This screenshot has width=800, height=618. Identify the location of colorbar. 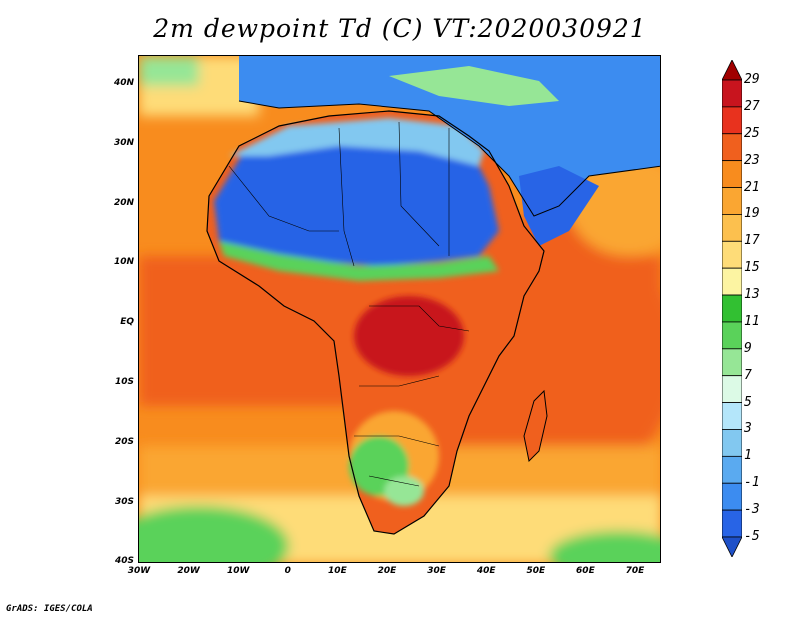
(732, 308).